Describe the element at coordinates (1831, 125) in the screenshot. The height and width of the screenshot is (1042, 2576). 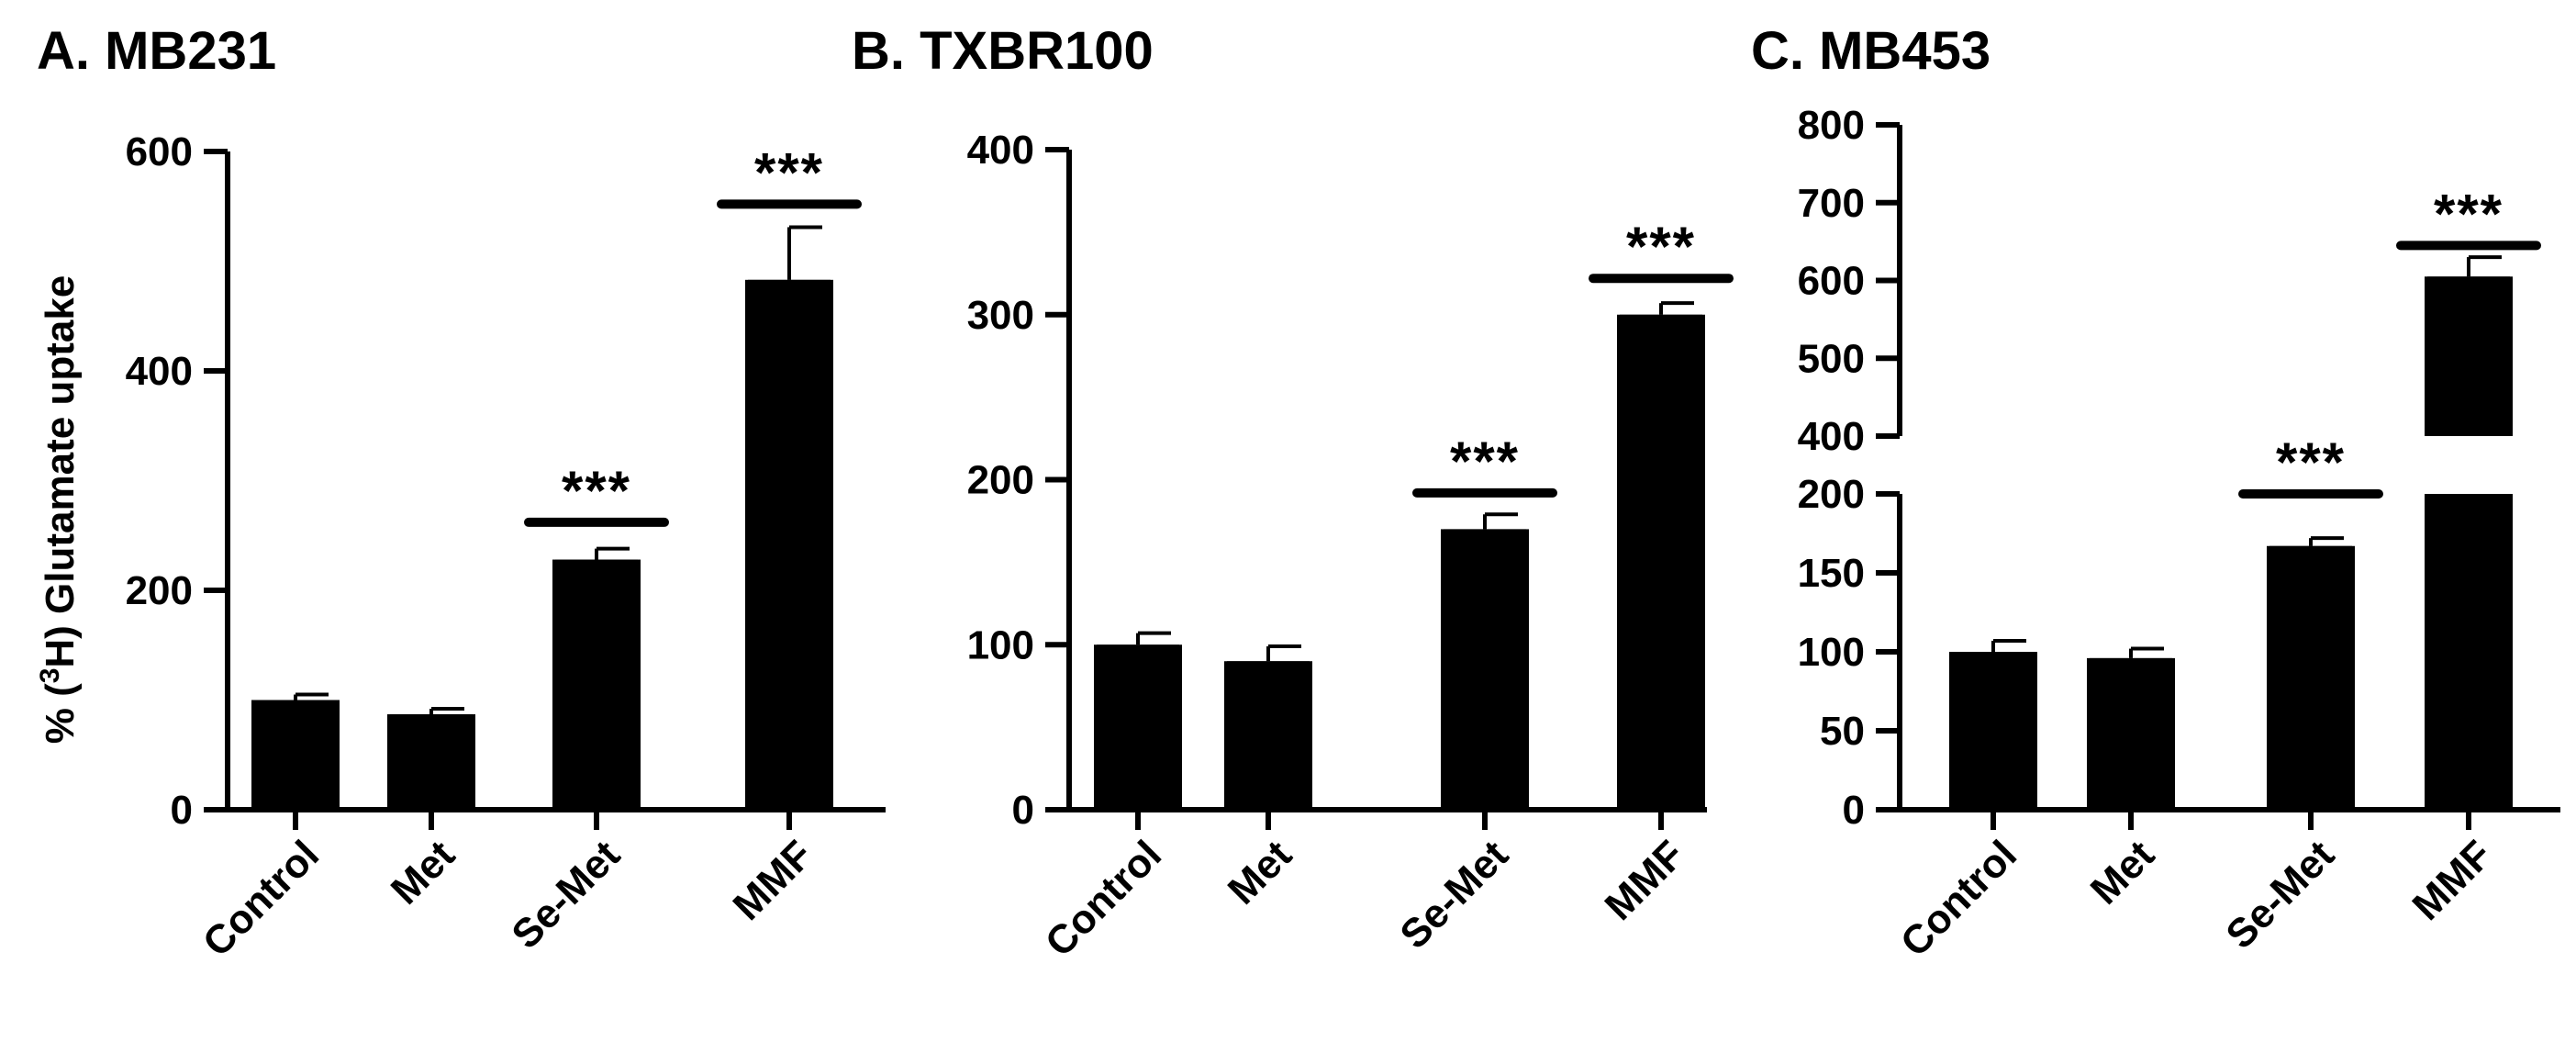
I see `y-tick-label: 800` at that location.